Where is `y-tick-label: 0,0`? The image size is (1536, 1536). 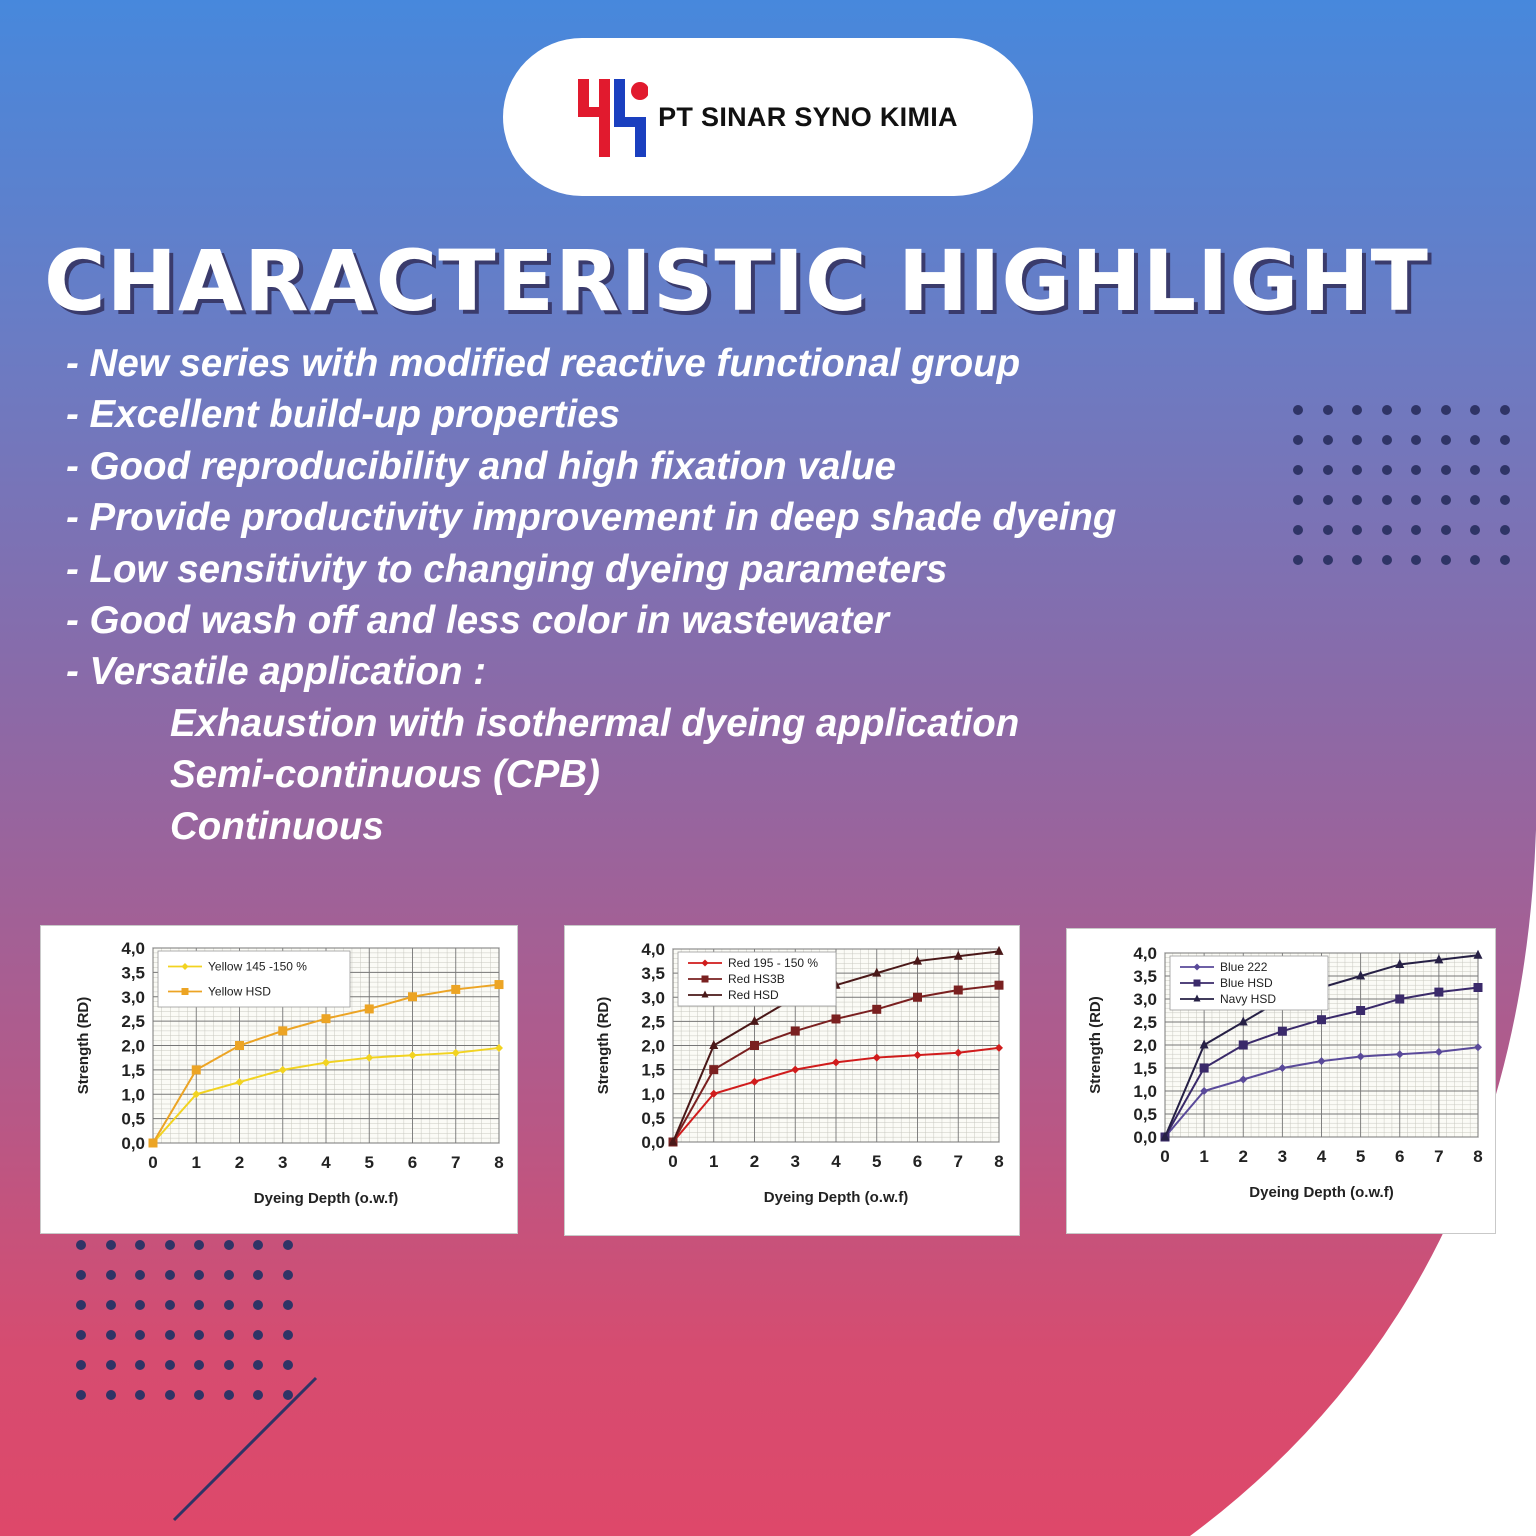 y-tick-label: 0,0 is located at coordinates (133, 1143).